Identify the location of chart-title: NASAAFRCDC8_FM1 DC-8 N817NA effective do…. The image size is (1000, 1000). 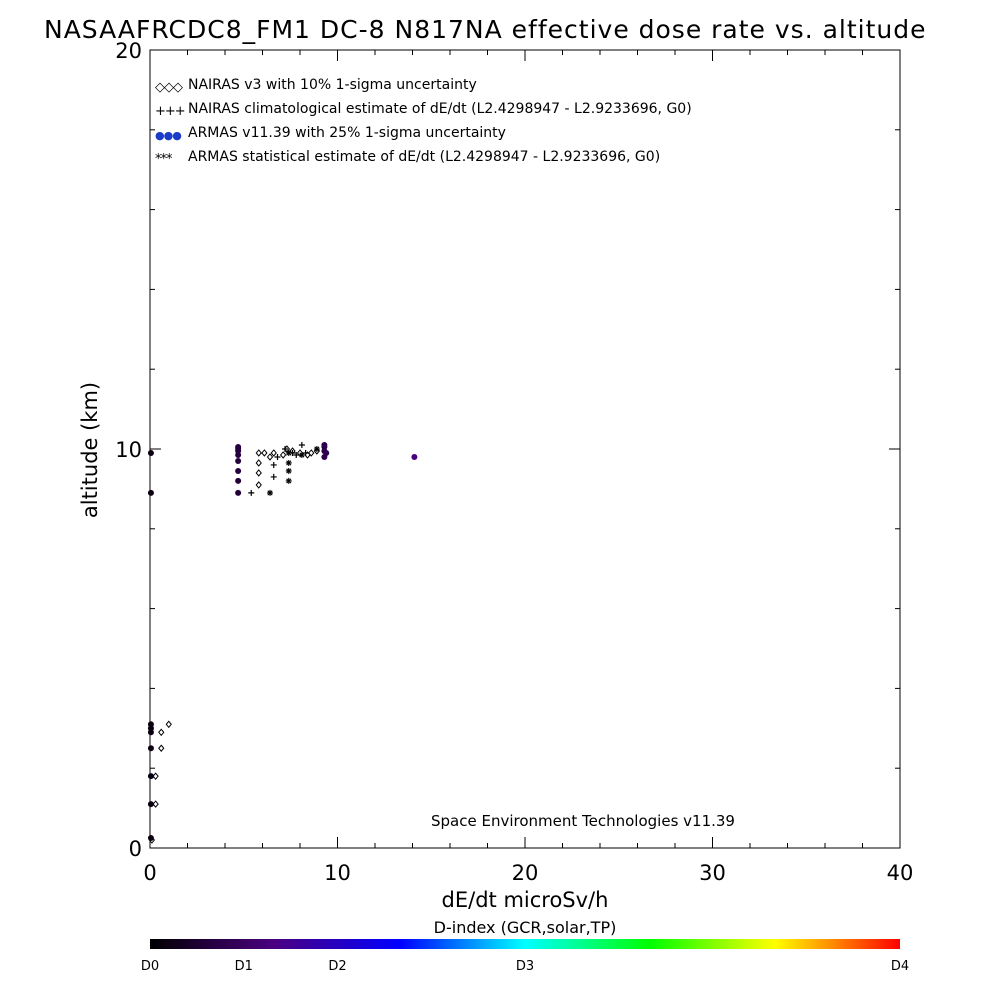
(485, 29).